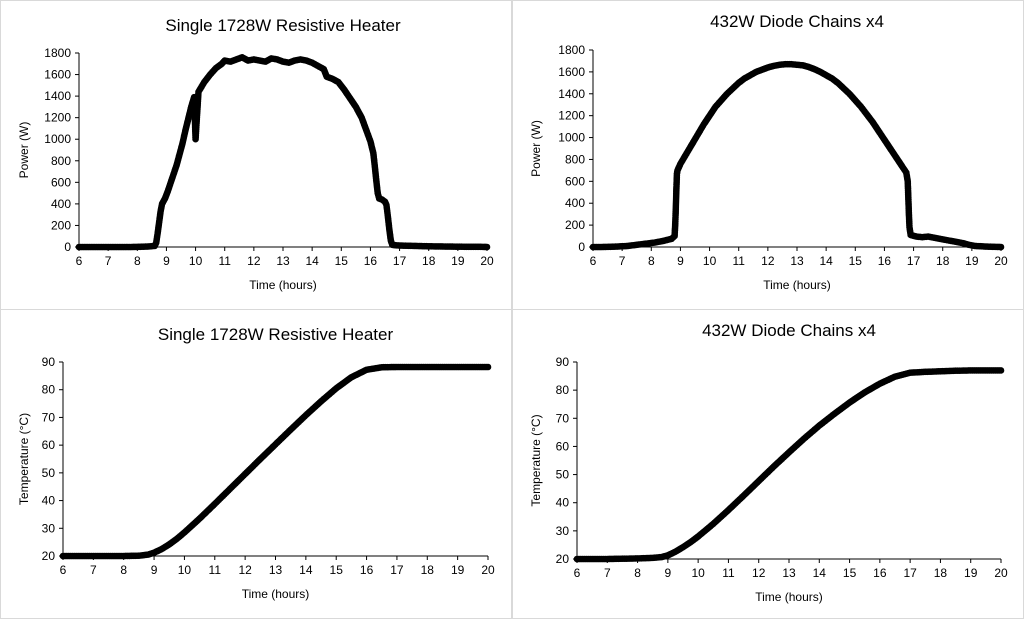 The width and height of the screenshot is (1024, 619). I want to click on y-tick-label: 20, so click(49, 556).